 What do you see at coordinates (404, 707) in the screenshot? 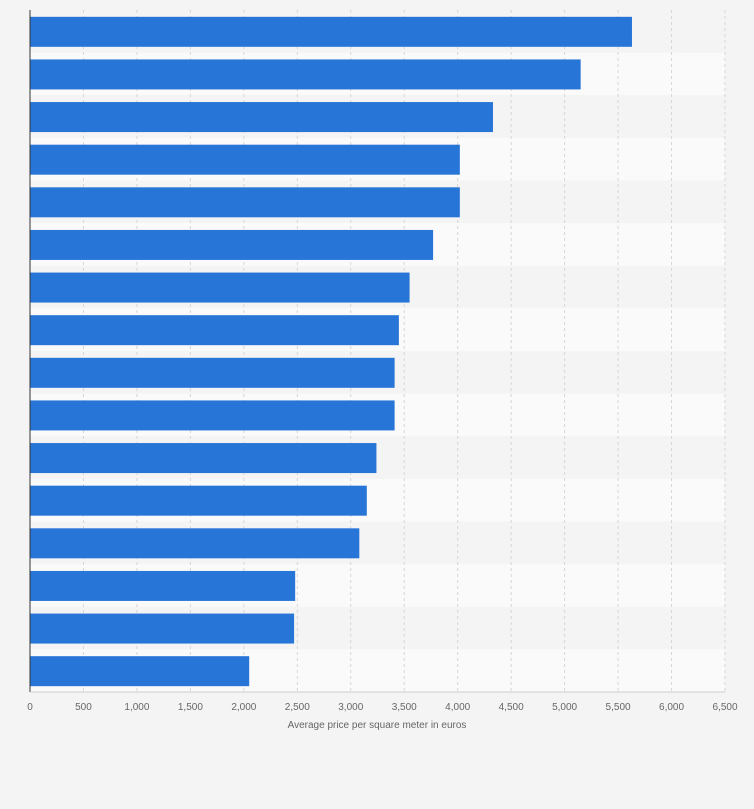
I see `x-tick-label: 3,500` at bounding box center [404, 707].